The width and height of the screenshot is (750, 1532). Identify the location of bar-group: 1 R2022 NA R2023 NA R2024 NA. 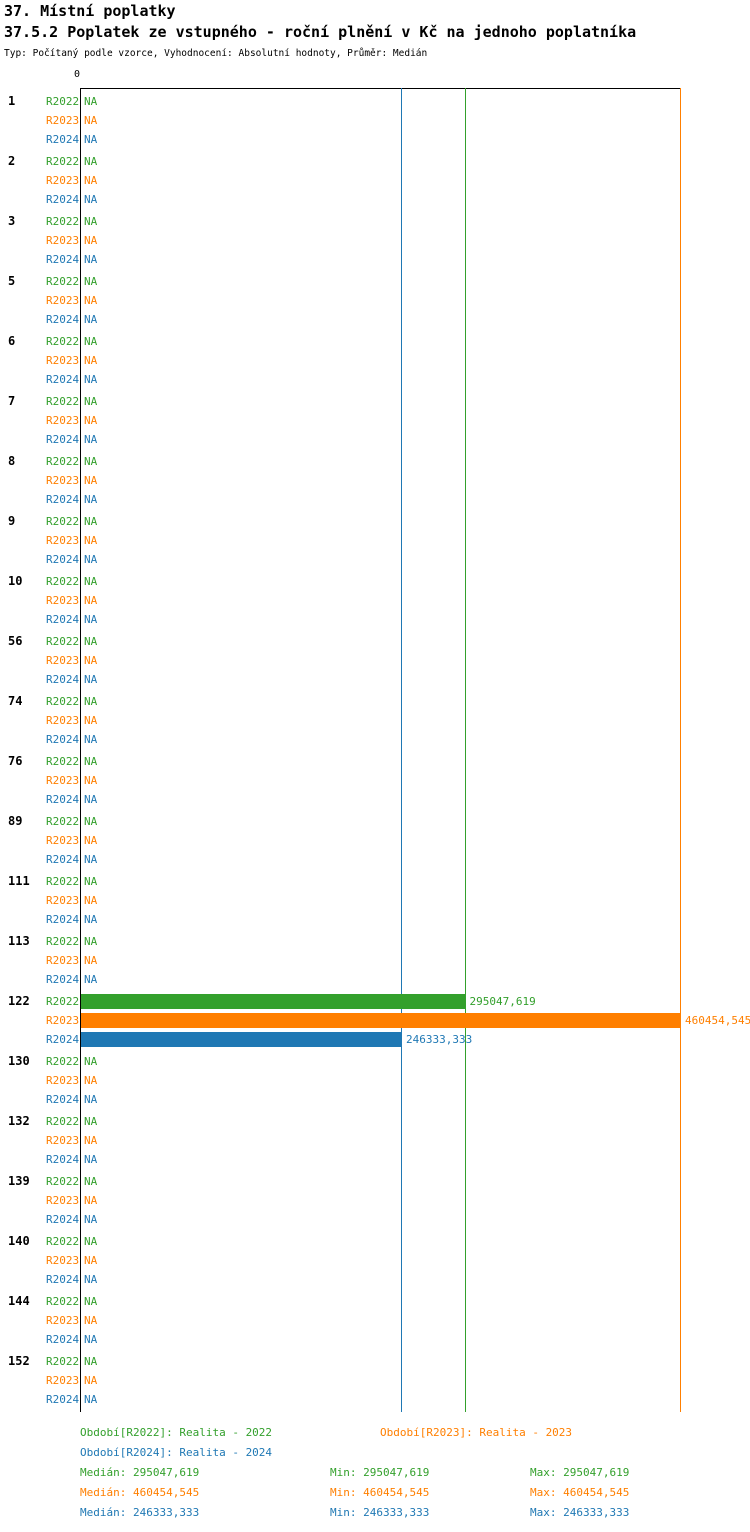
(375, 122).